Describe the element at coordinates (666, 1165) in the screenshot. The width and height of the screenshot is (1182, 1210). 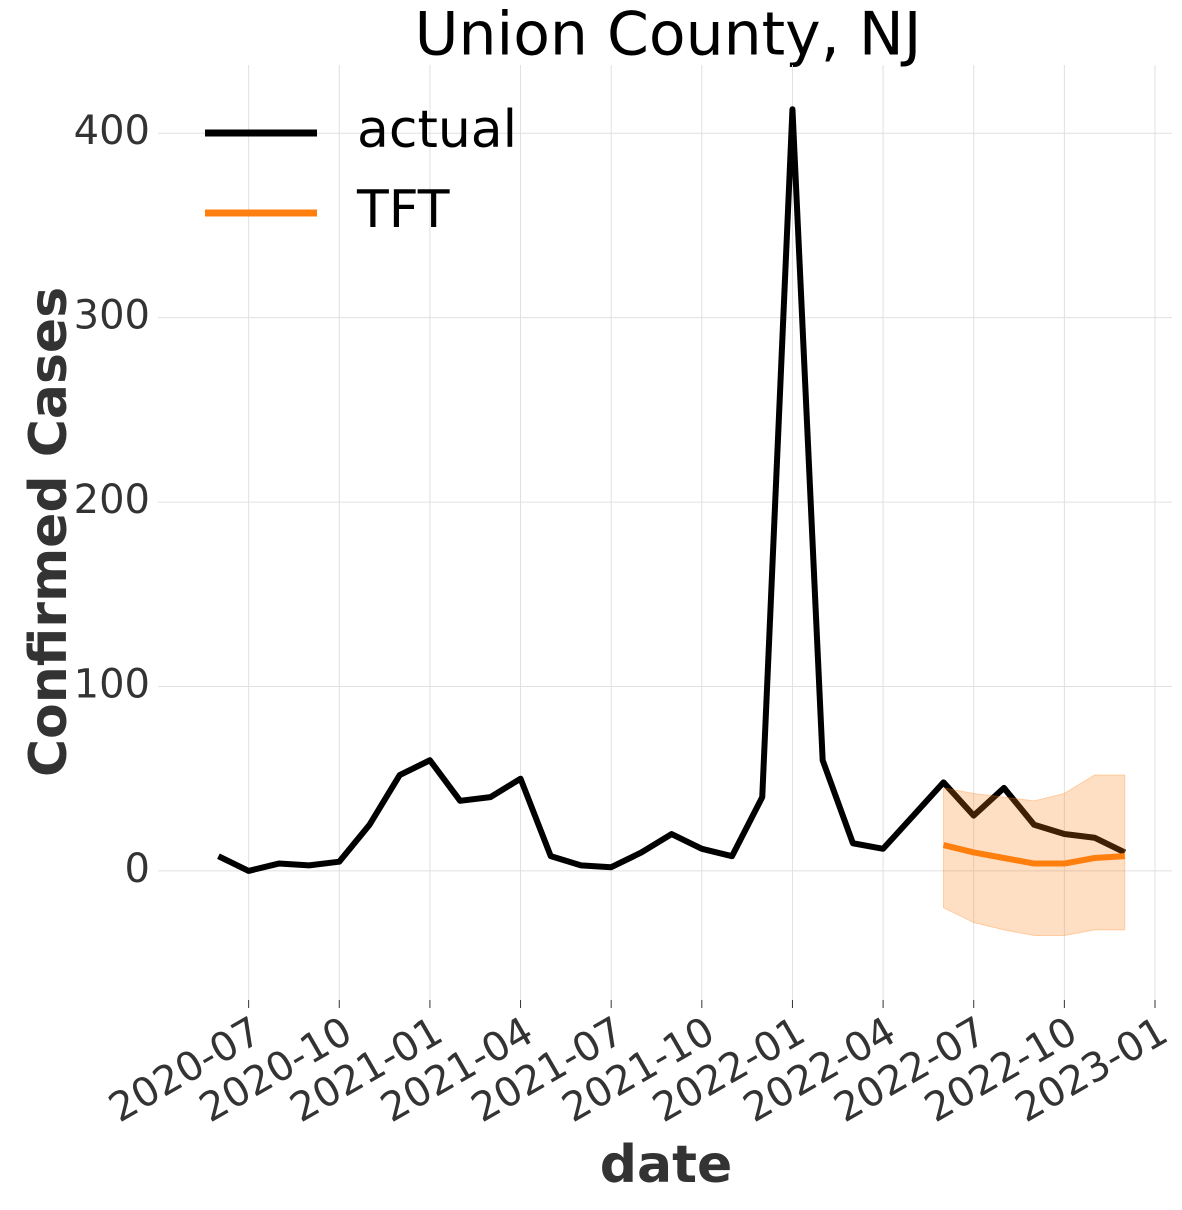
I see `x-axis-label: date` at that location.